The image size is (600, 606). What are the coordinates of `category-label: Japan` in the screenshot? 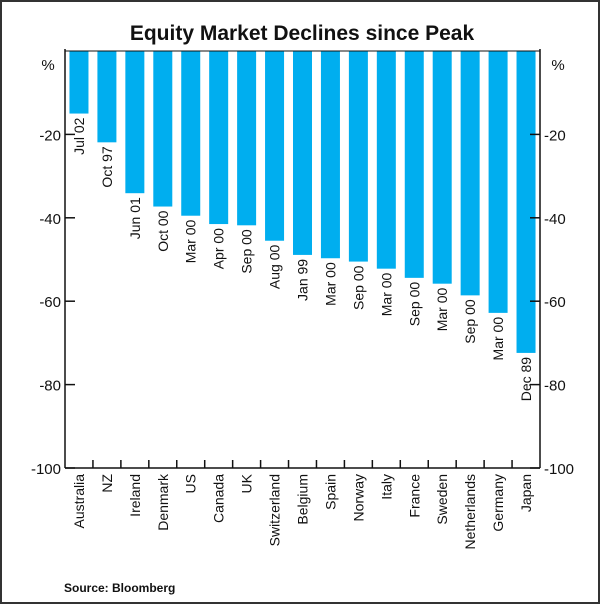 It's located at (526, 493).